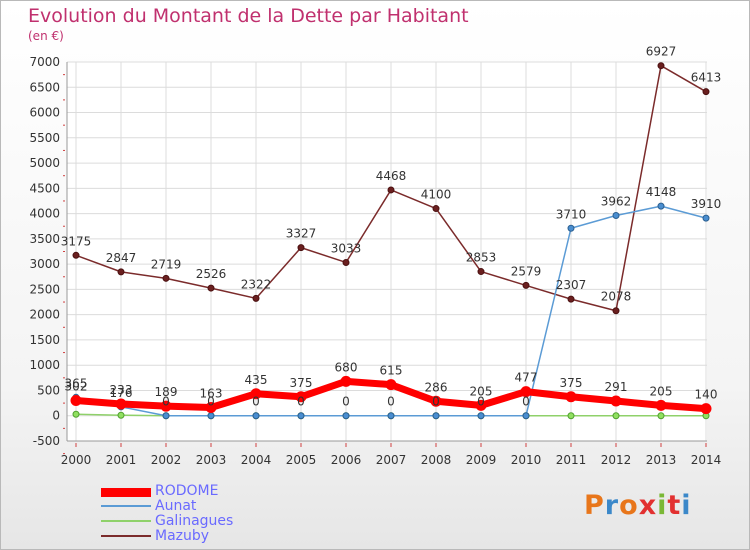 The image size is (750, 550). I want to click on x-tick-label: 2012, so click(616, 460).